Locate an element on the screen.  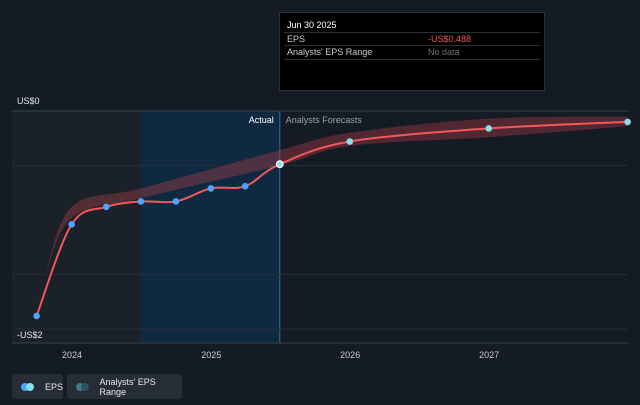
tooltip-eps-label: EPS is located at coordinates (296, 39).